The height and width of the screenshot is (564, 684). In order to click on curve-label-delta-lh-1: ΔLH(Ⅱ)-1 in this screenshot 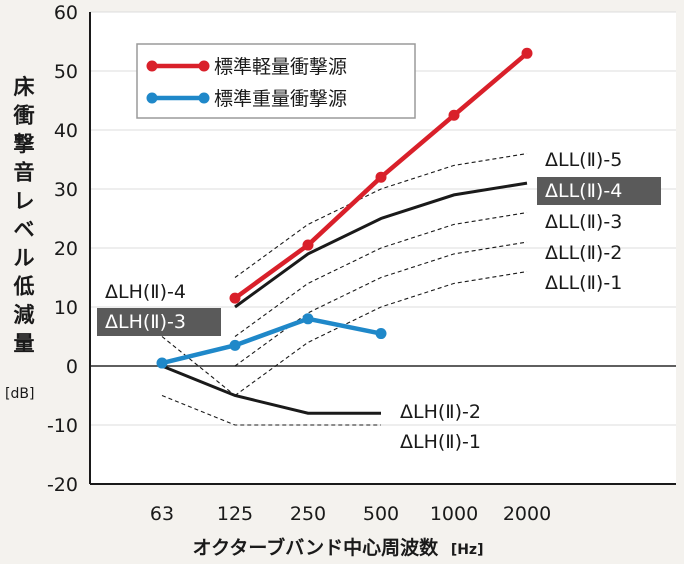, I will do `click(440, 442)`.